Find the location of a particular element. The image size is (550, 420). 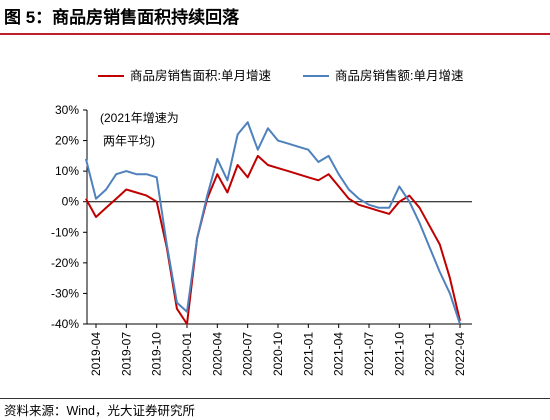

y-tick-label: 10% is located at coordinates (67, 171).